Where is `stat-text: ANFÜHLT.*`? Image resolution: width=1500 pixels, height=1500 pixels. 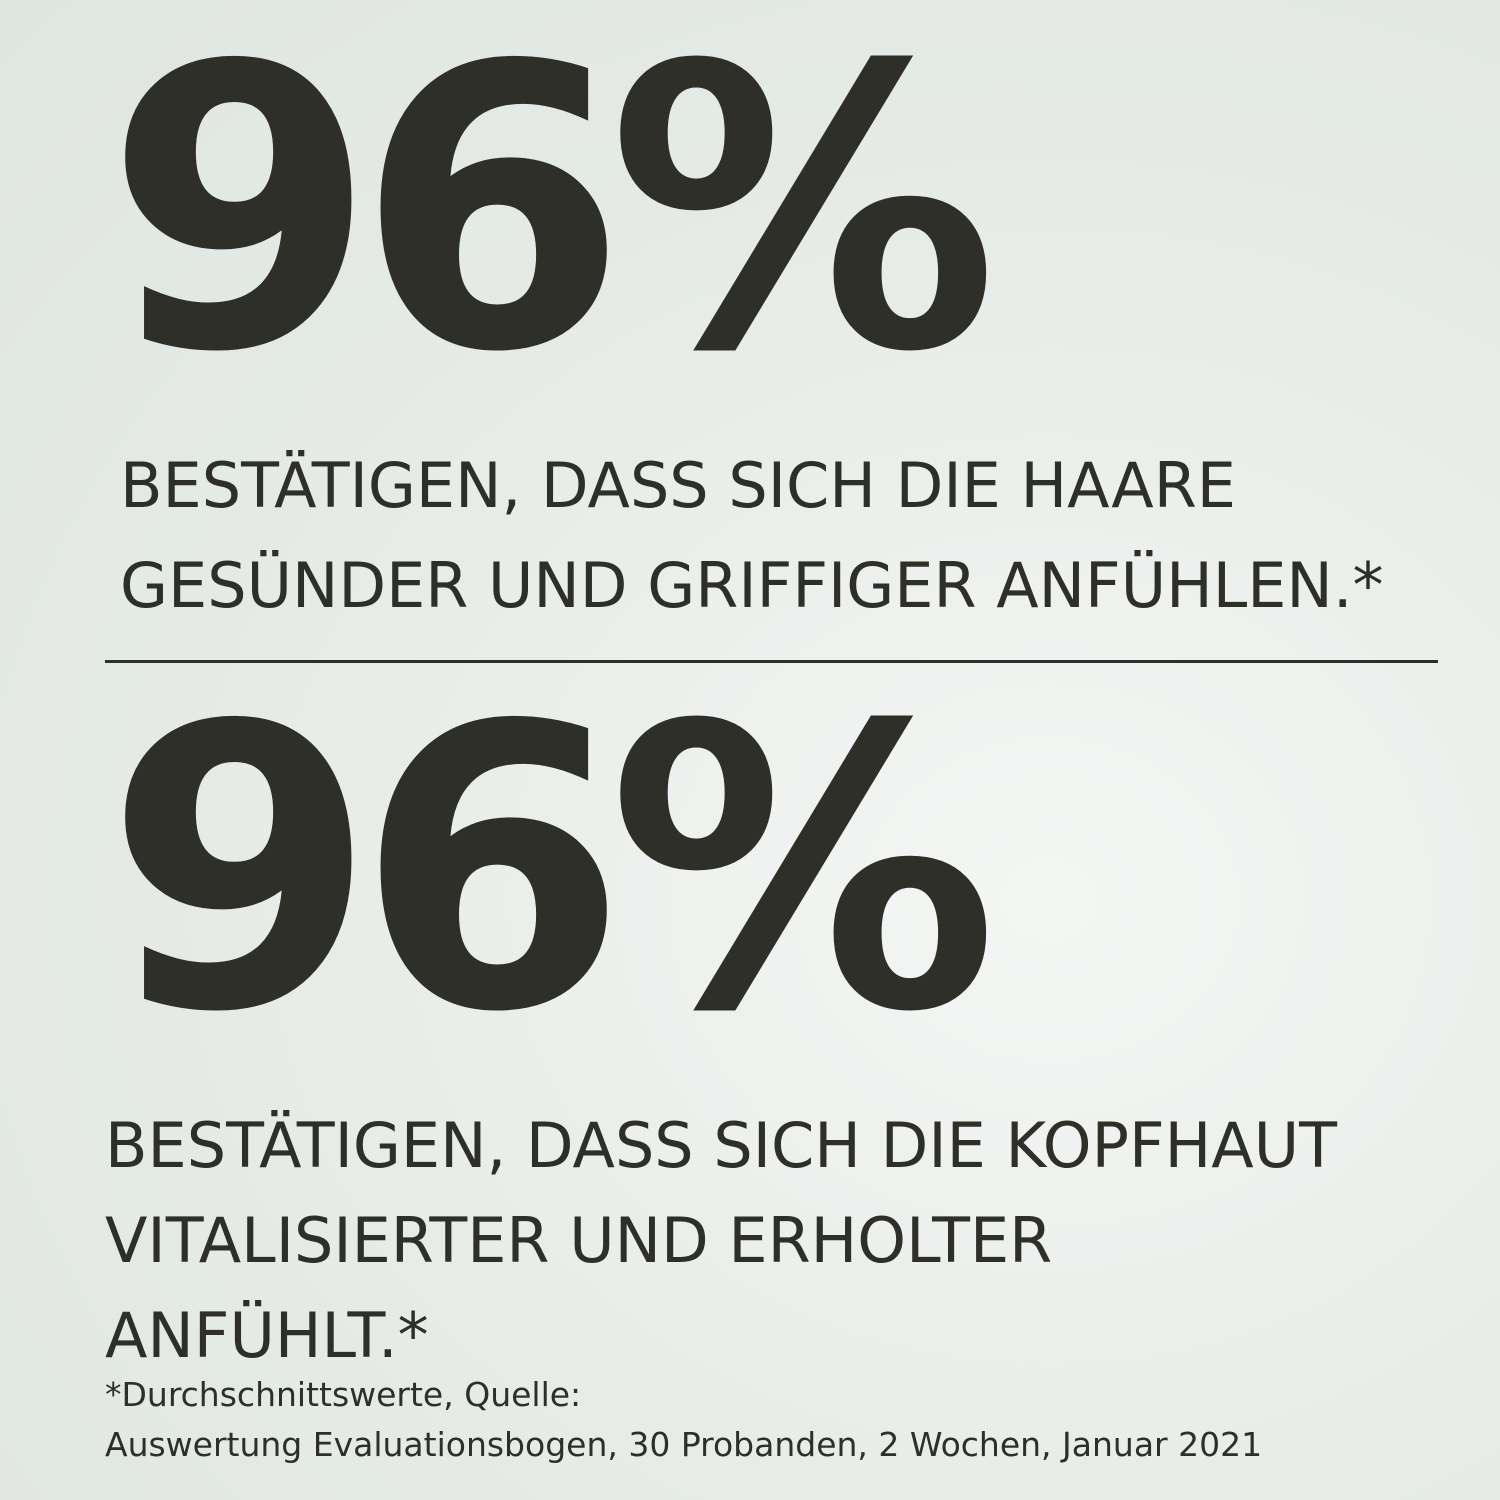
stat-text: ANFÜHLT.* is located at coordinates (267, 1335).